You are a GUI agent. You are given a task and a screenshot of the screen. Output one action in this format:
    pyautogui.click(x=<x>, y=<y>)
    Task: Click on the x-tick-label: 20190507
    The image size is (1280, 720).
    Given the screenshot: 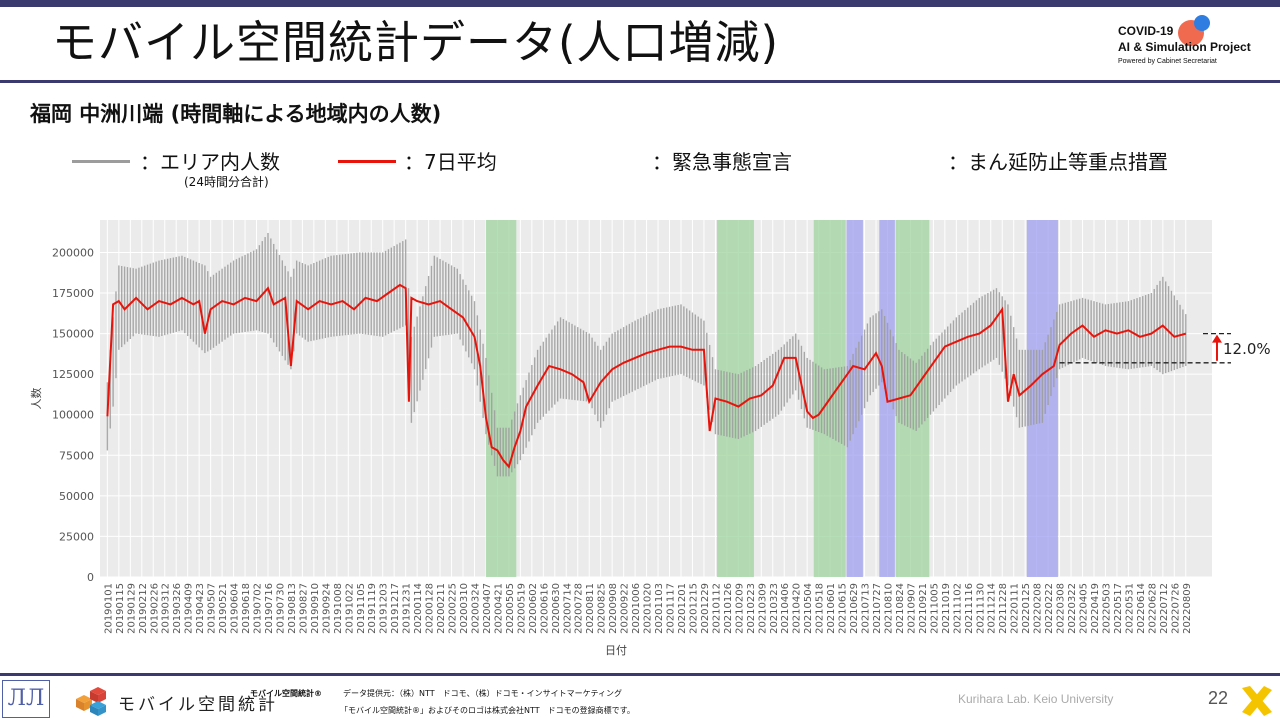 What is the action you would take?
    pyautogui.click(x=212, y=608)
    